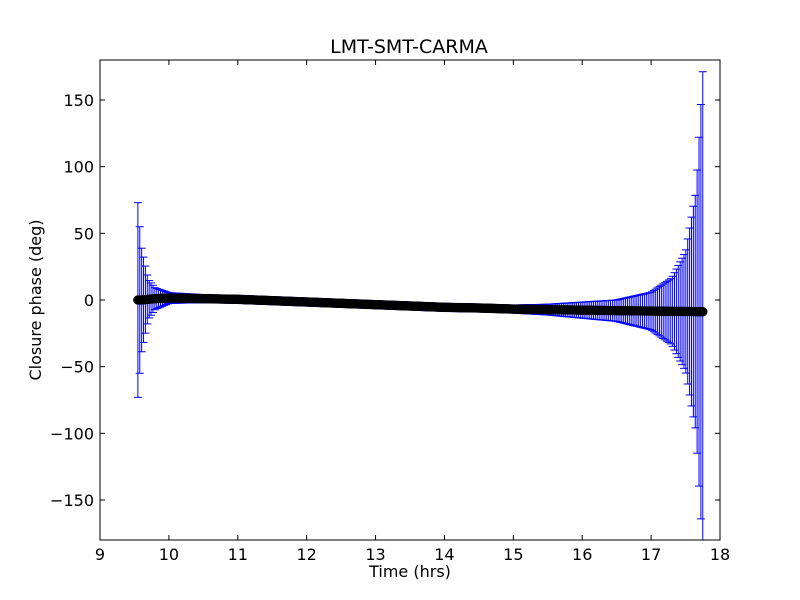 Image resolution: width=800 pixels, height=600 pixels. I want to click on y-tick-label: −150, so click(72, 500).